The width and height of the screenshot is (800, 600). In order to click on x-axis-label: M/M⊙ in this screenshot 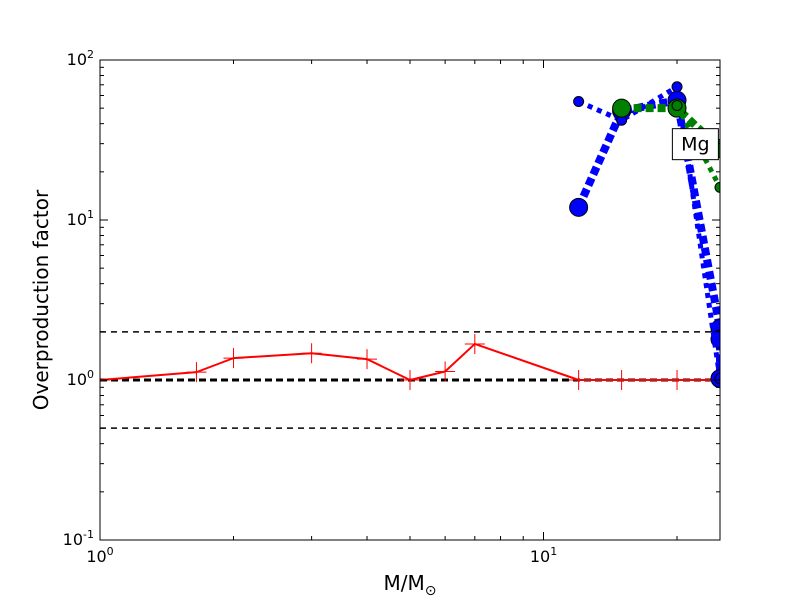, I will do `click(410, 585)`.